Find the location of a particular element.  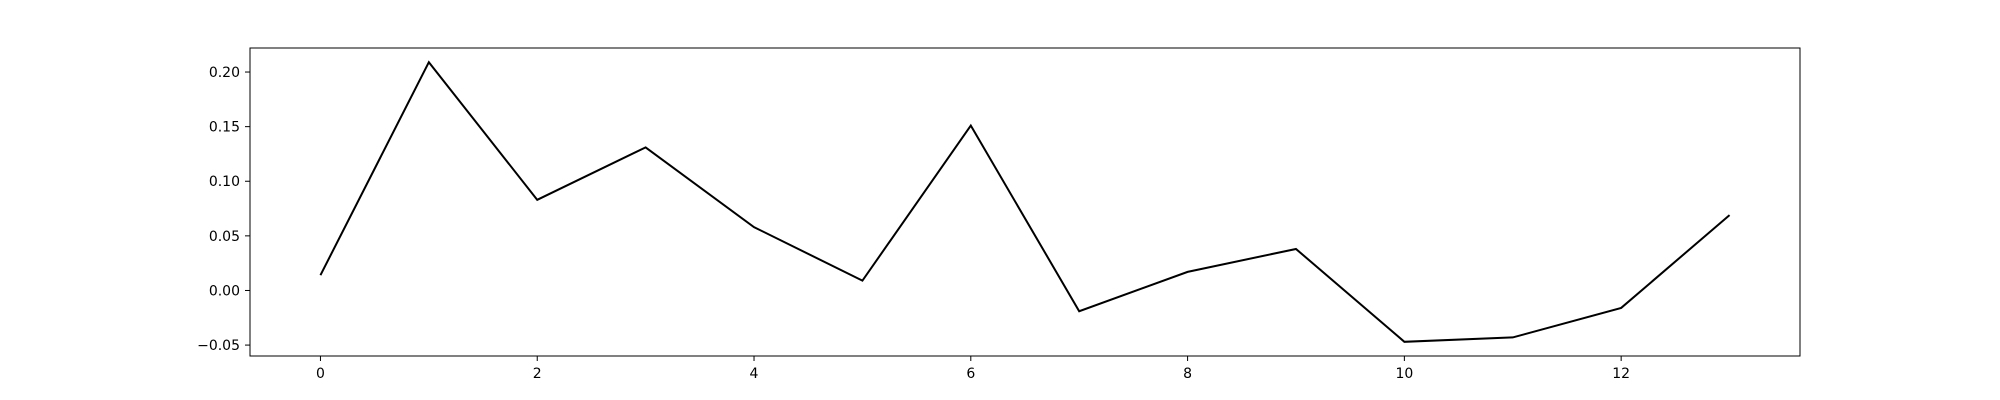

x-tick-label: 0 is located at coordinates (320, 374).